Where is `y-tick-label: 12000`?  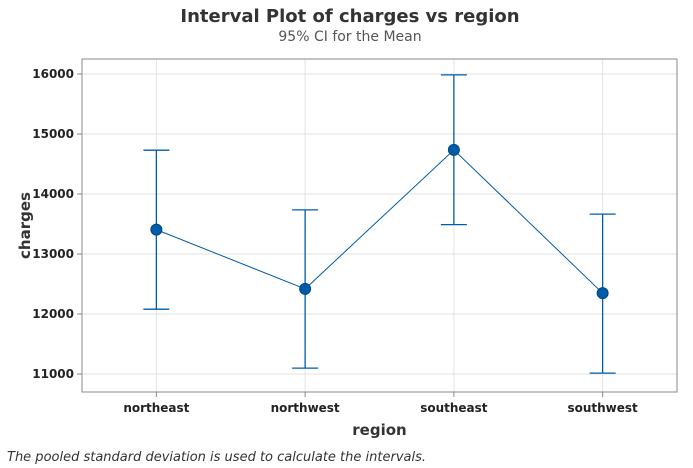 y-tick-label: 12000 is located at coordinates (53, 314).